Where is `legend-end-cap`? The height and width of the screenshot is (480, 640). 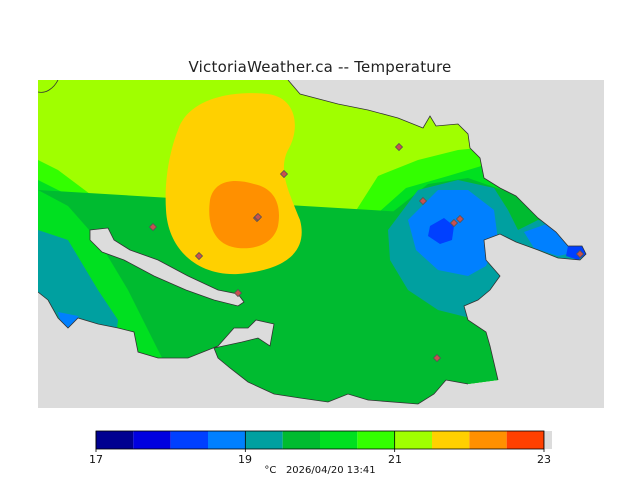 legend-end-cap is located at coordinates (548, 440).